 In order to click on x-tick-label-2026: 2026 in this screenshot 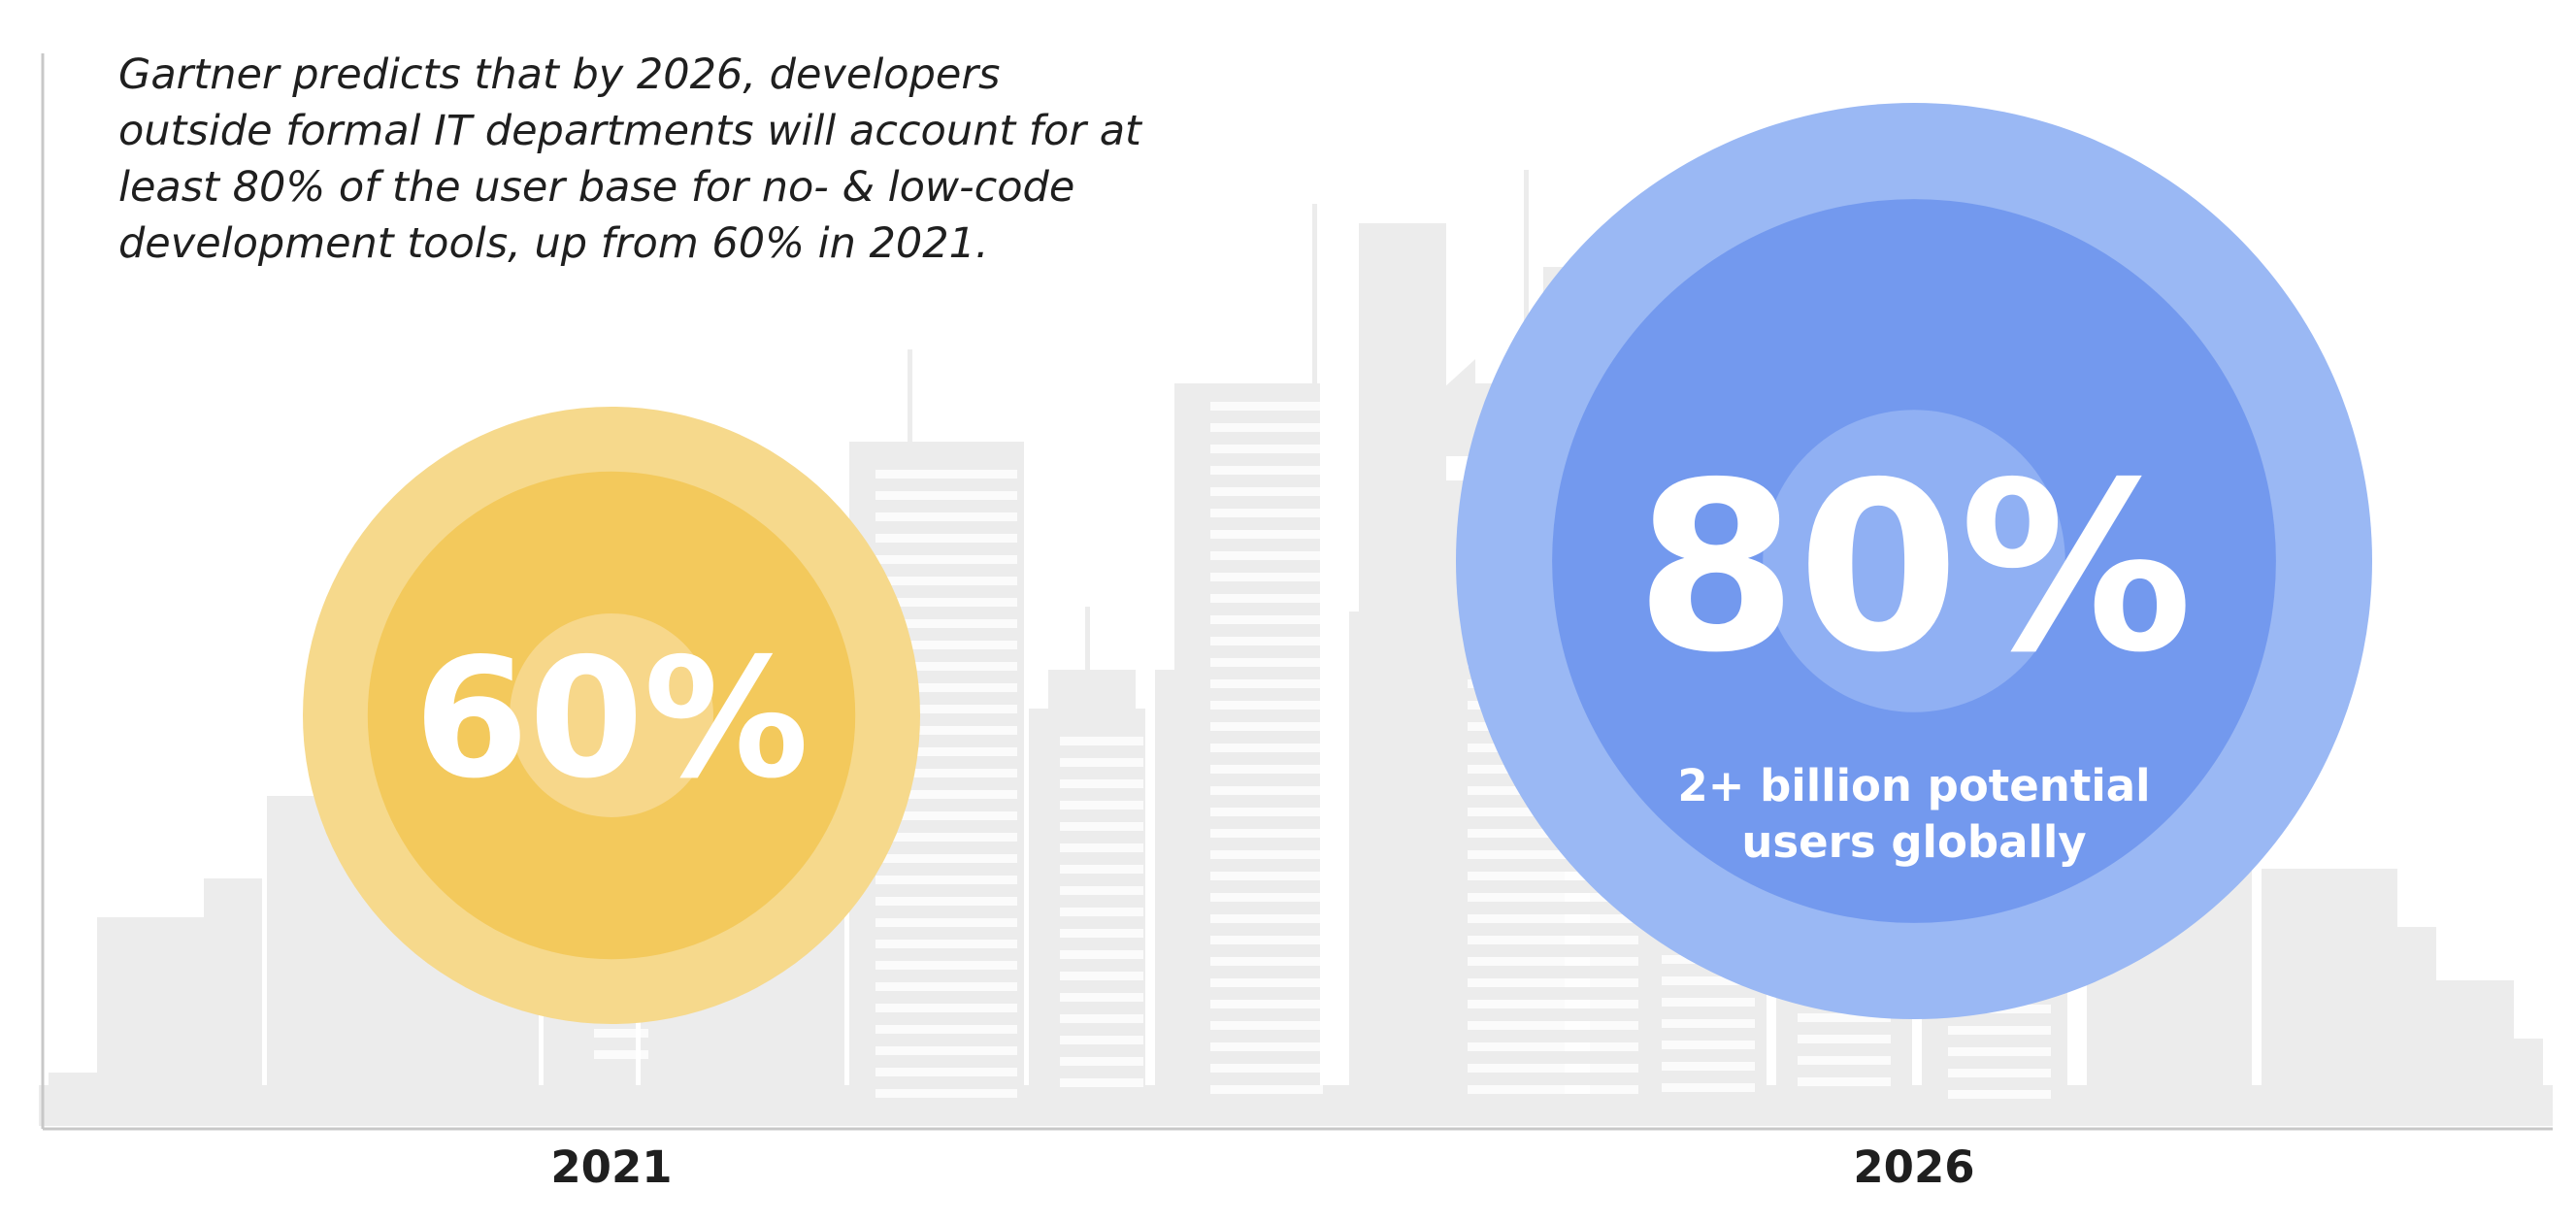, I will do `click(1913, 1167)`.